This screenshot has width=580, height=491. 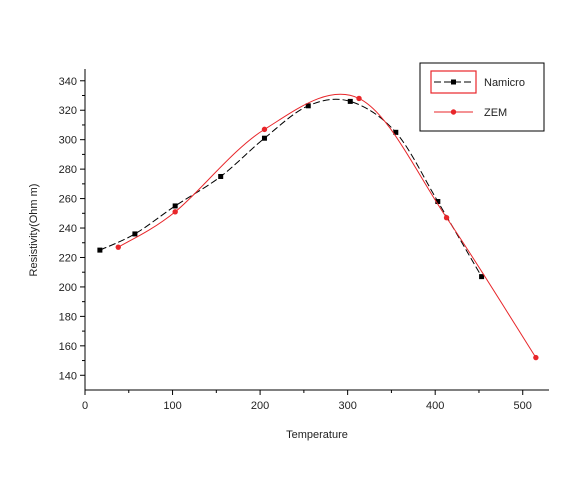 I want to click on x-axis-title: Temperature, so click(x=317, y=435).